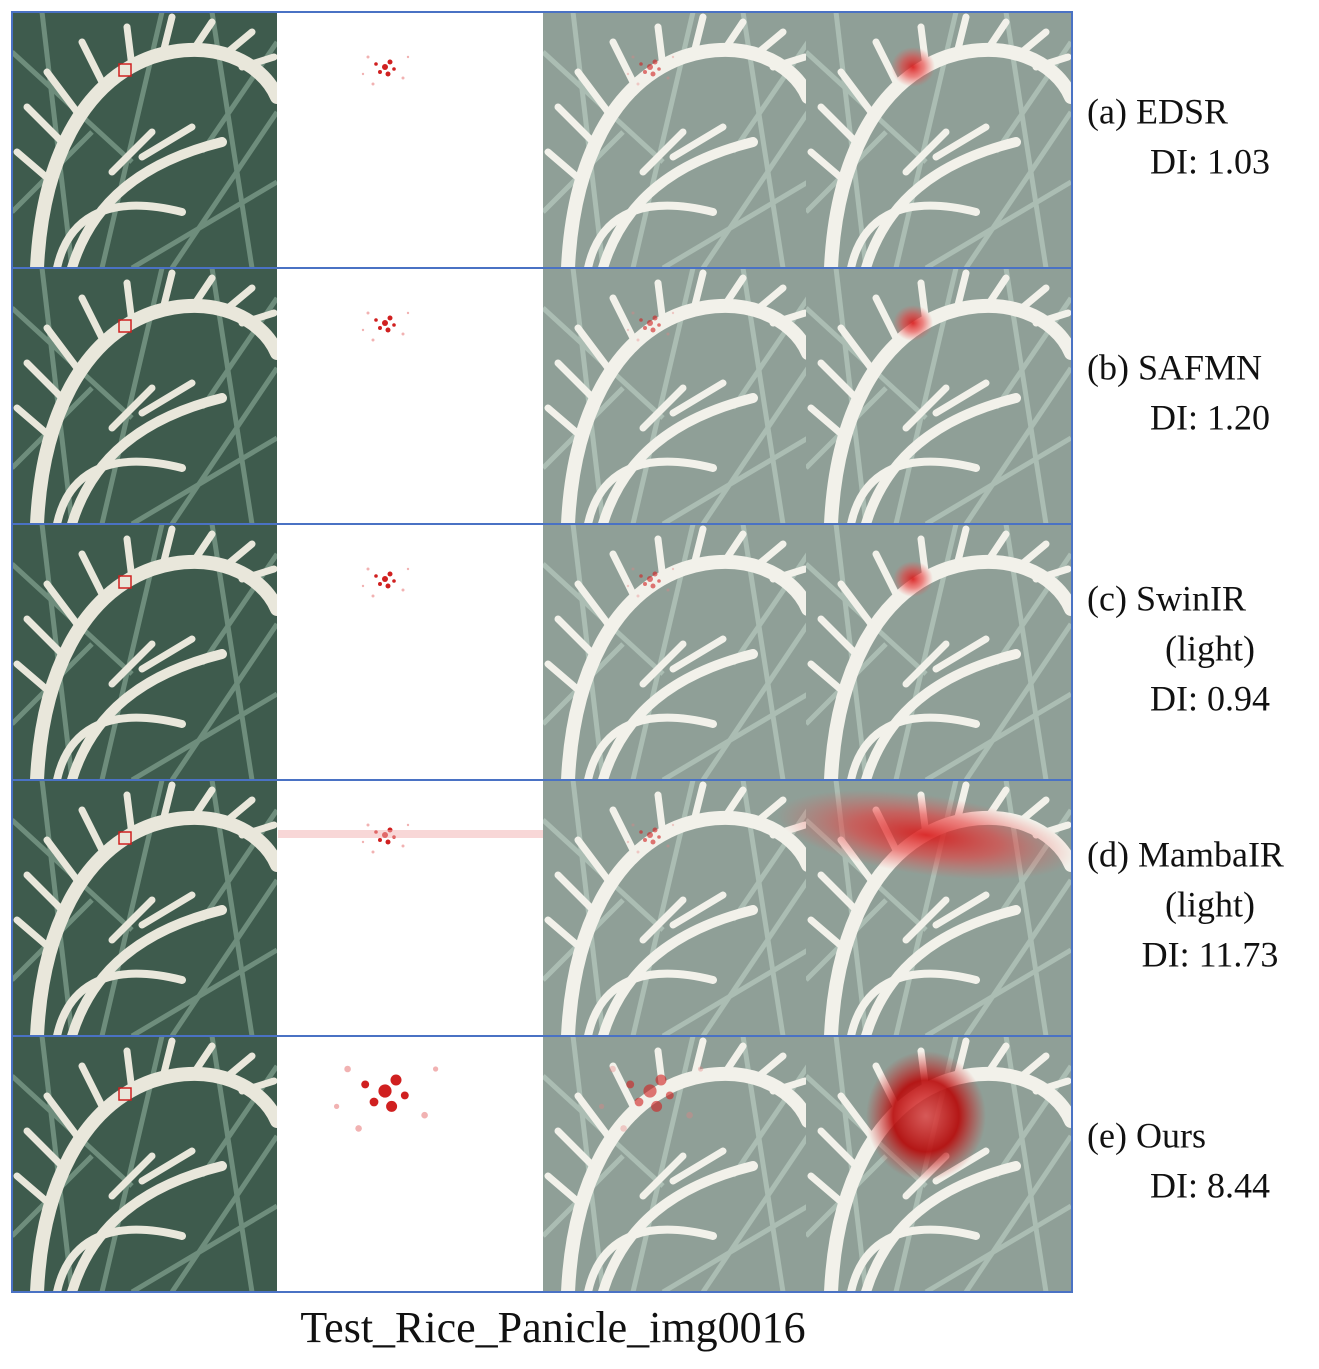 This screenshot has width=1319, height=1369. I want to click on label-line: DI: 1.20, so click(1210, 417).